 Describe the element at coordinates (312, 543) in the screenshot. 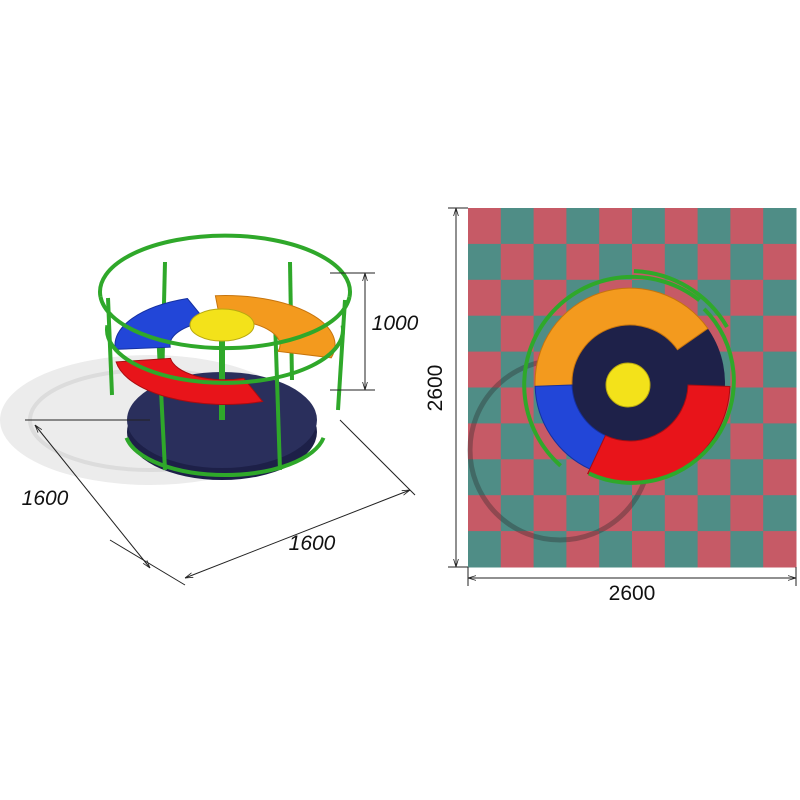

I see `width-label: 1600` at that location.